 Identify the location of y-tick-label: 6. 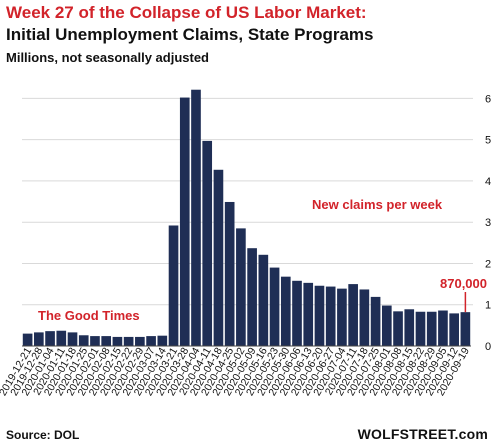
(488, 99).